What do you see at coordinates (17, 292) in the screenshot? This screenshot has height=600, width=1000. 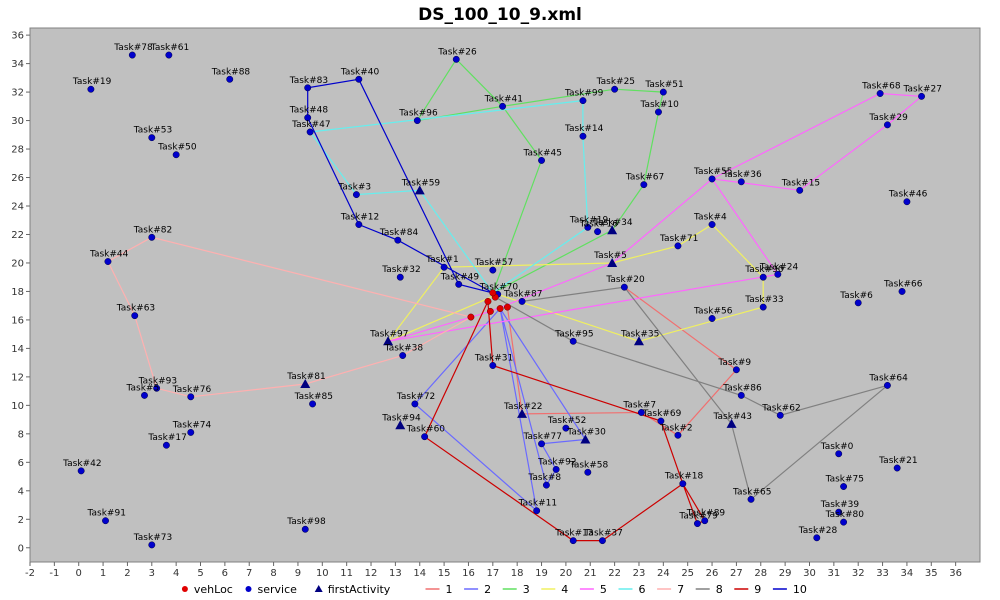 I see `y-tick-label: 18` at bounding box center [17, 292].